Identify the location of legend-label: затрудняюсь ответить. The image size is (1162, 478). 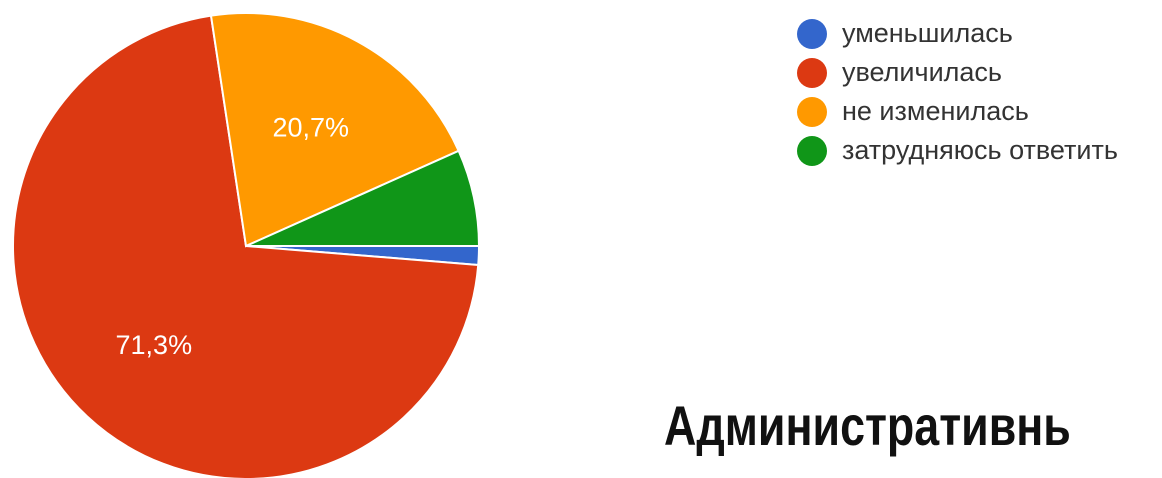
(980, 150).